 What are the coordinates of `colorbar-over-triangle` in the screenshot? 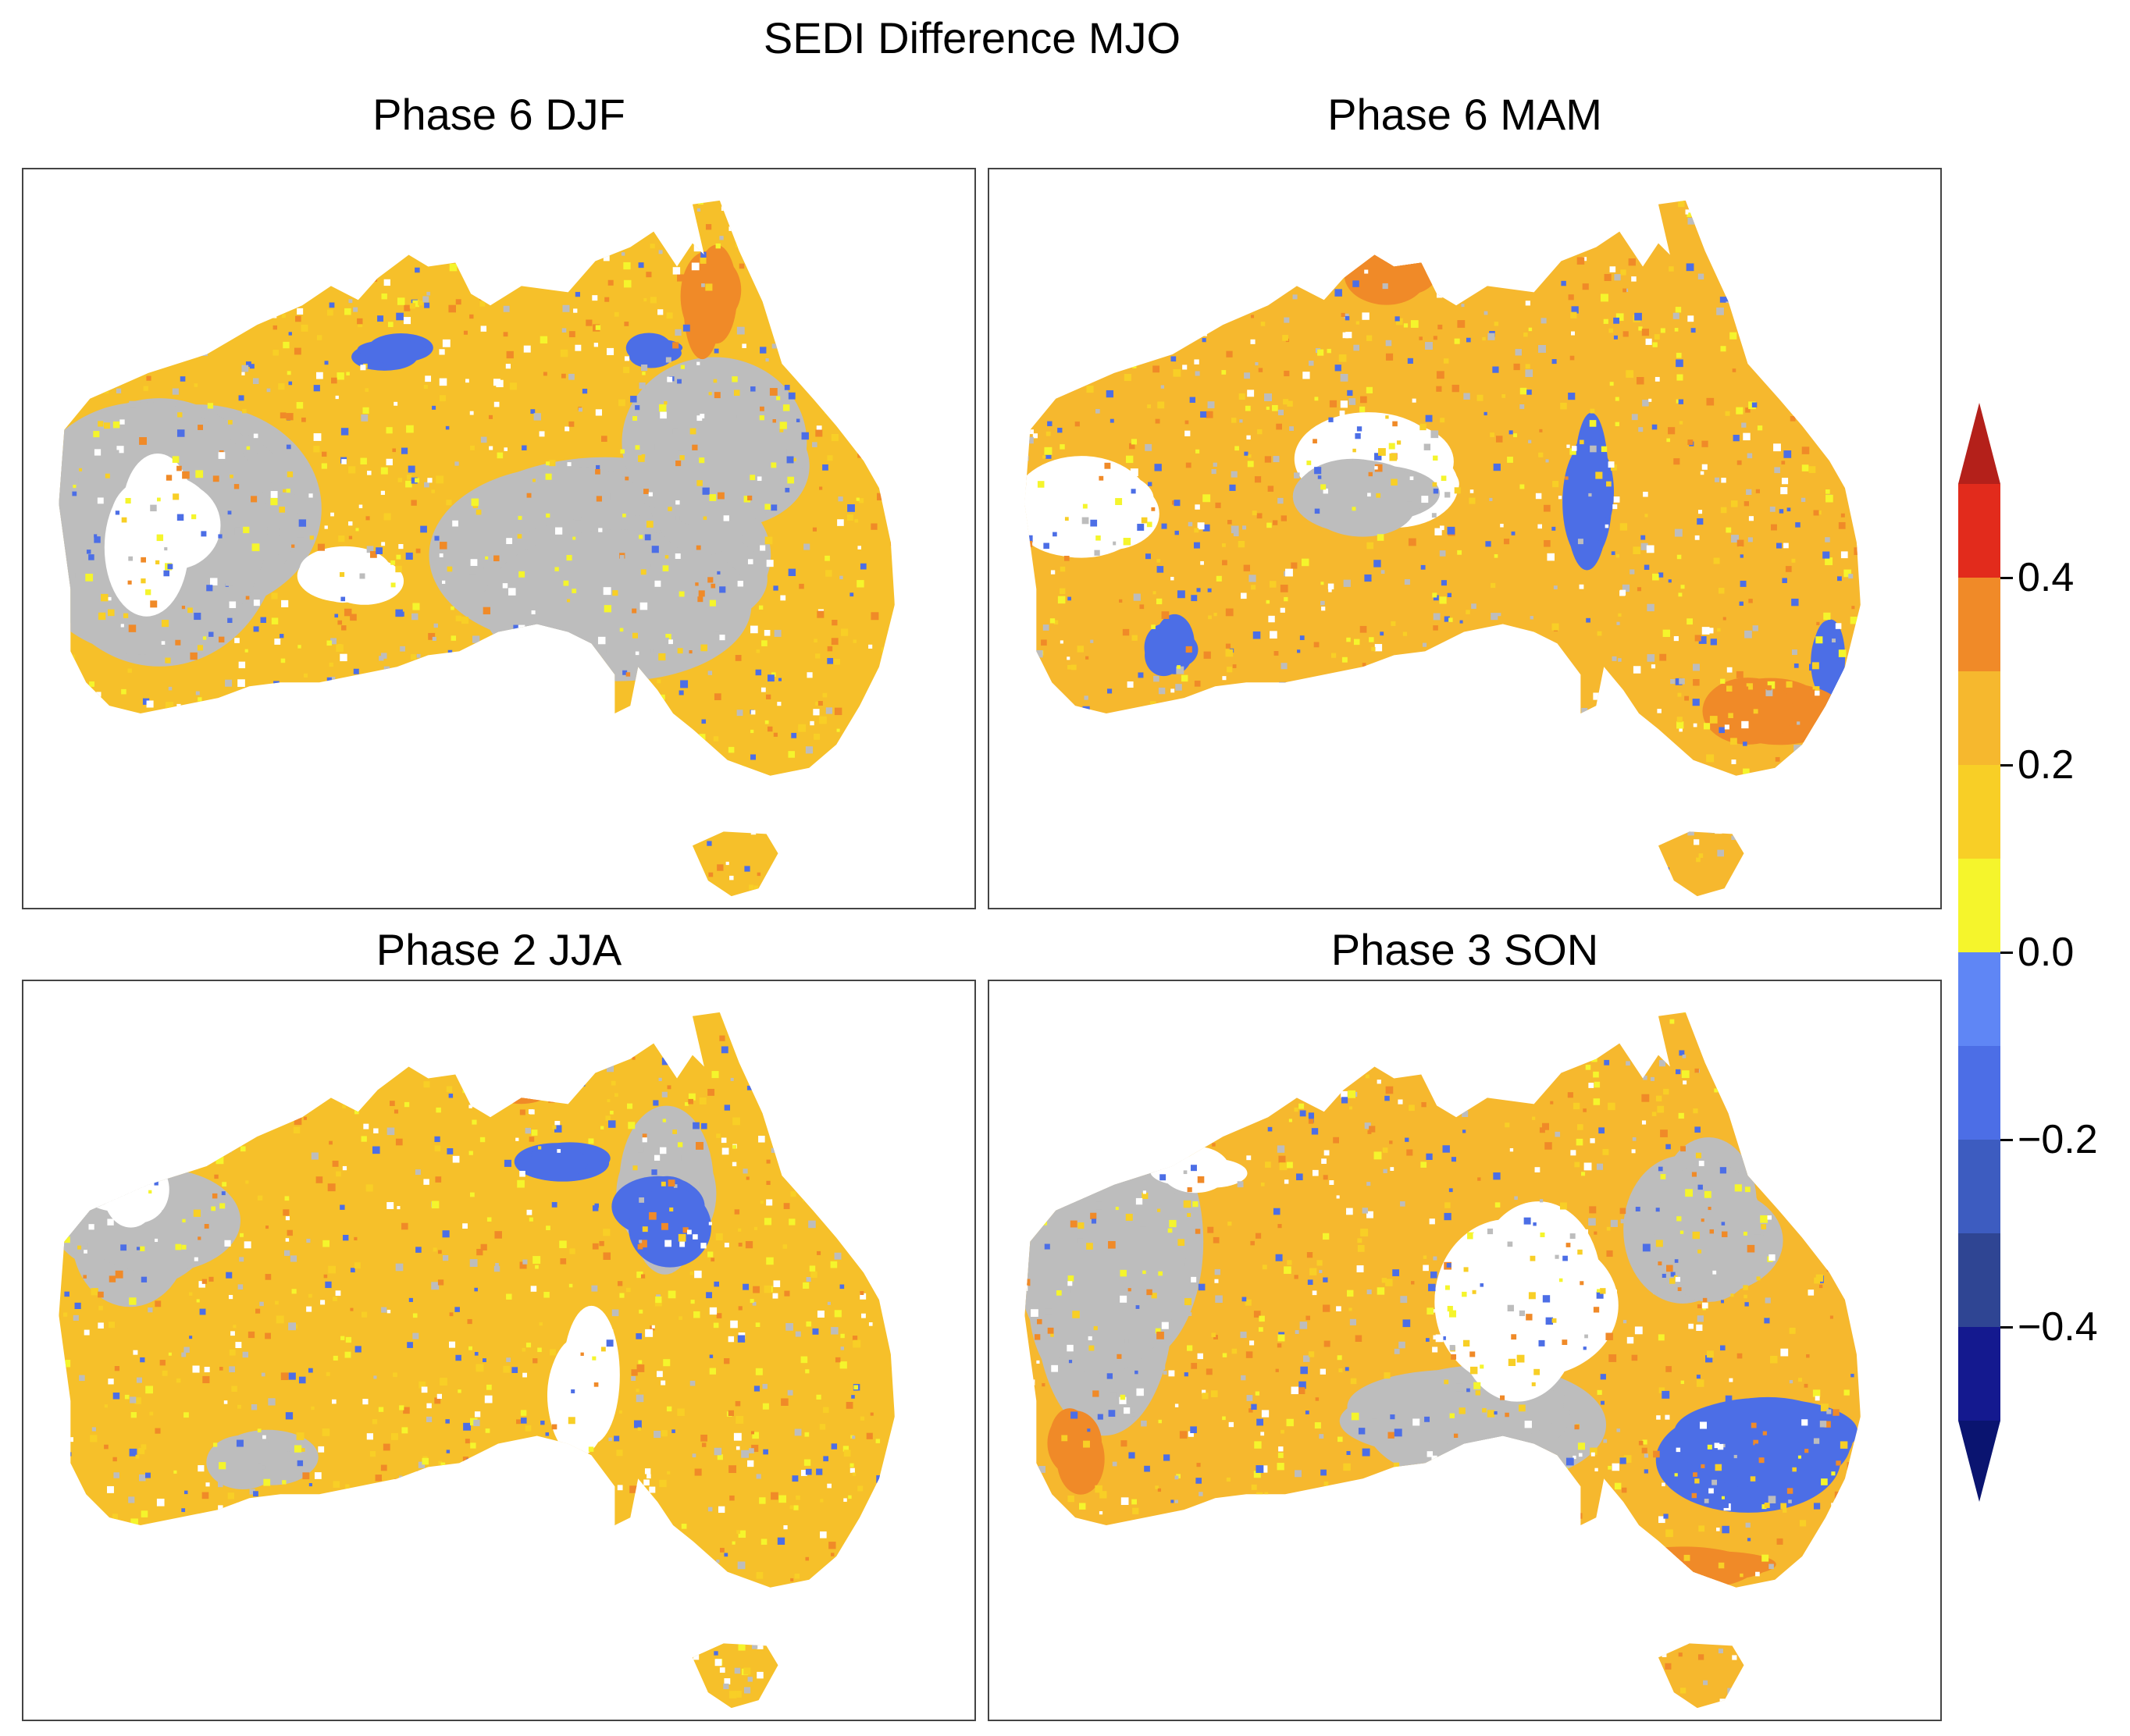 It's located at (1979, 444).